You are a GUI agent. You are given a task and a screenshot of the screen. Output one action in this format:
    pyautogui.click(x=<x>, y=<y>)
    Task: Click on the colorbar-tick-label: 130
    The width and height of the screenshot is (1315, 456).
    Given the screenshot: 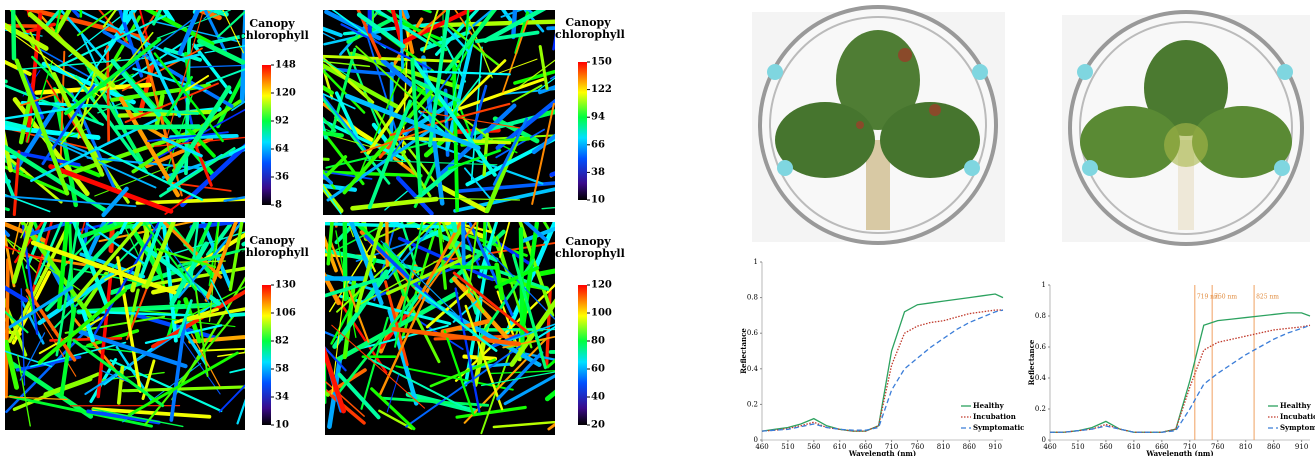 What is the action you would take?
    pyautogui.click(x=285, y=285)
    